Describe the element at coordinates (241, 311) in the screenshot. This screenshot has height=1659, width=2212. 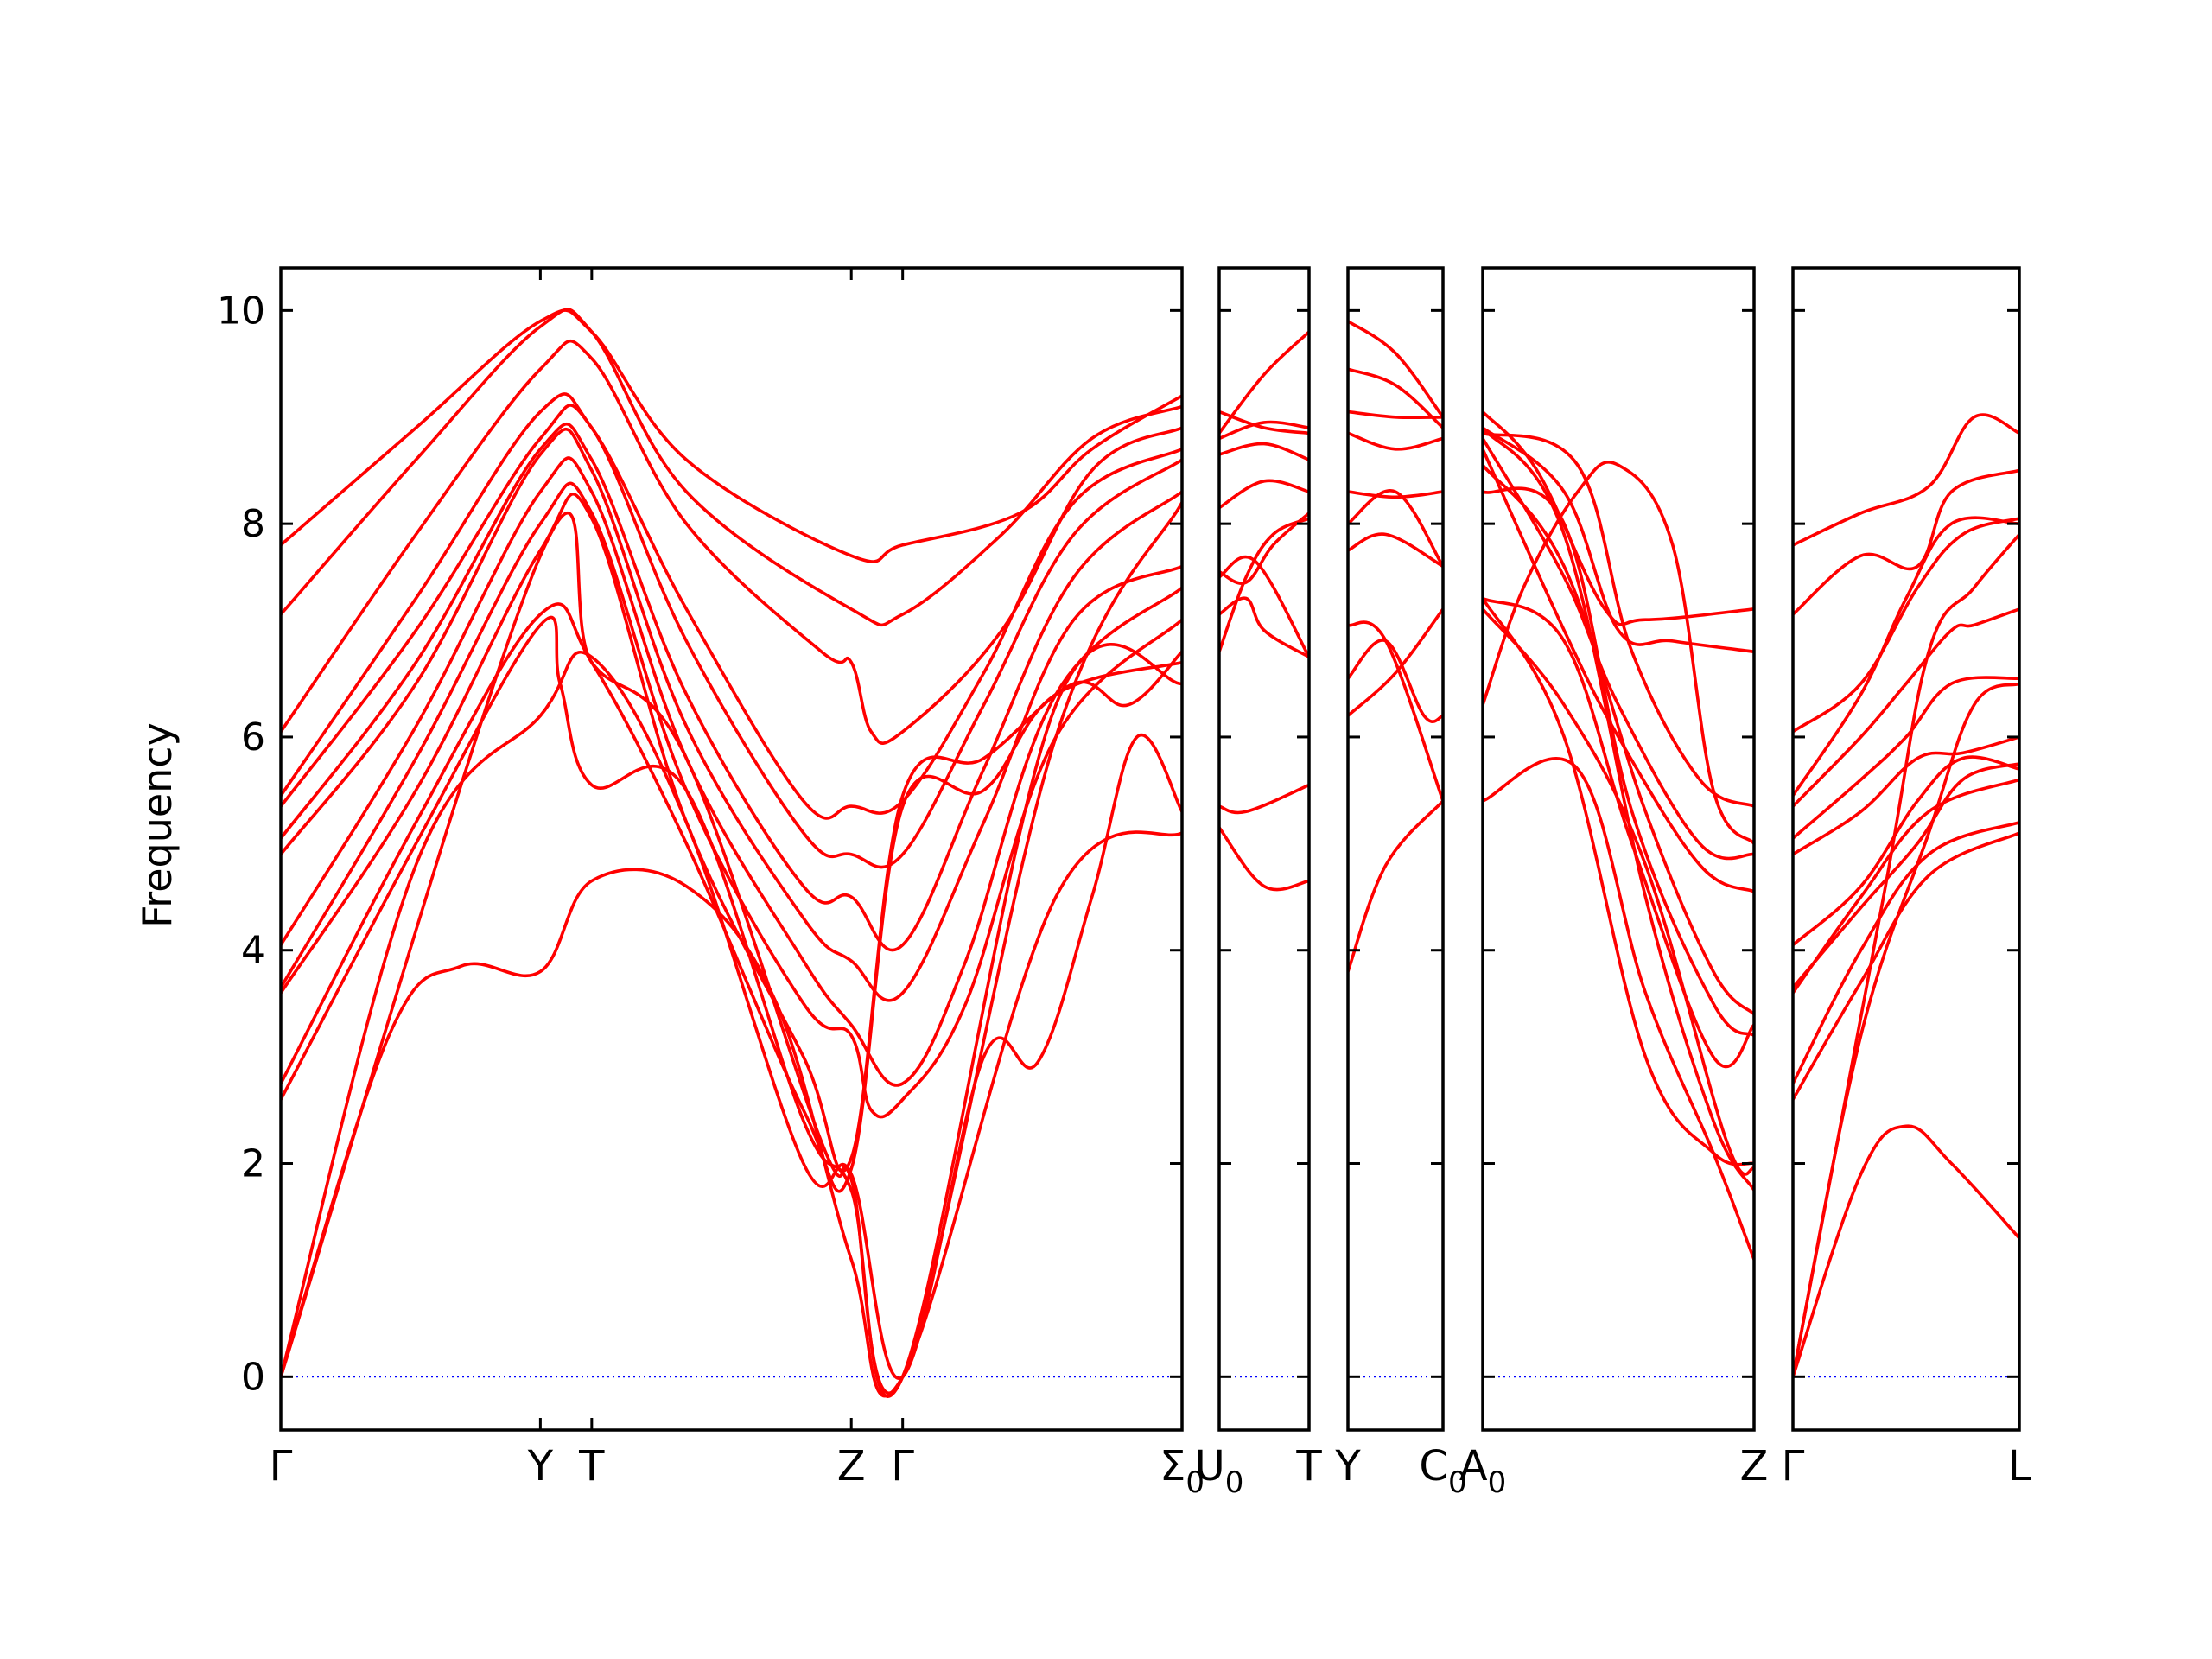
I see `y-tick-label: 10` at that location.